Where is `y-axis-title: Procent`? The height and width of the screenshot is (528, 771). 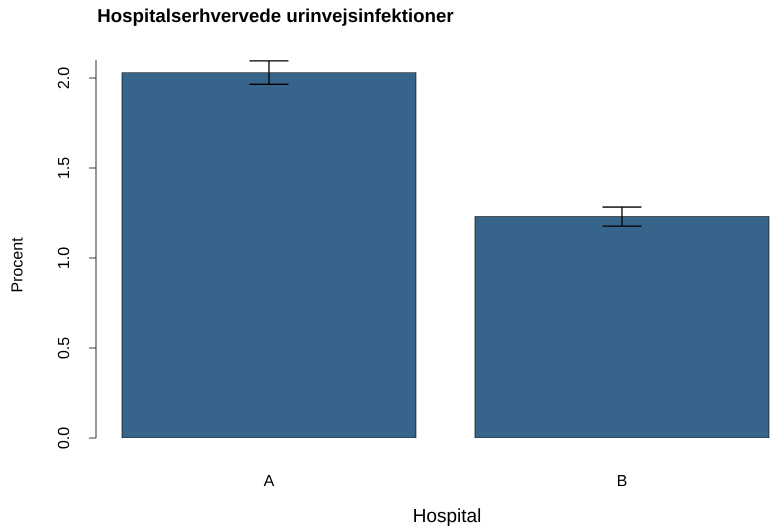 y-axis-title: Procent is located at coordinates (17, 265).